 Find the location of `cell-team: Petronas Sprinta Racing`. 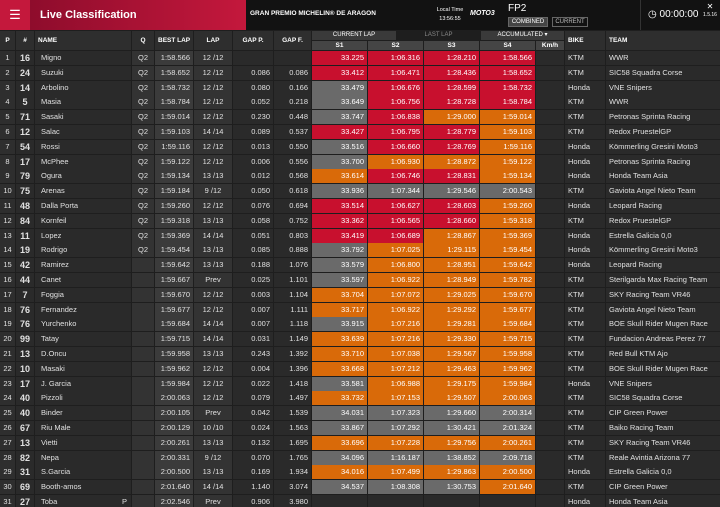

cell-team: Petronas Sprinta Racing is located at coordinates (663, 161).